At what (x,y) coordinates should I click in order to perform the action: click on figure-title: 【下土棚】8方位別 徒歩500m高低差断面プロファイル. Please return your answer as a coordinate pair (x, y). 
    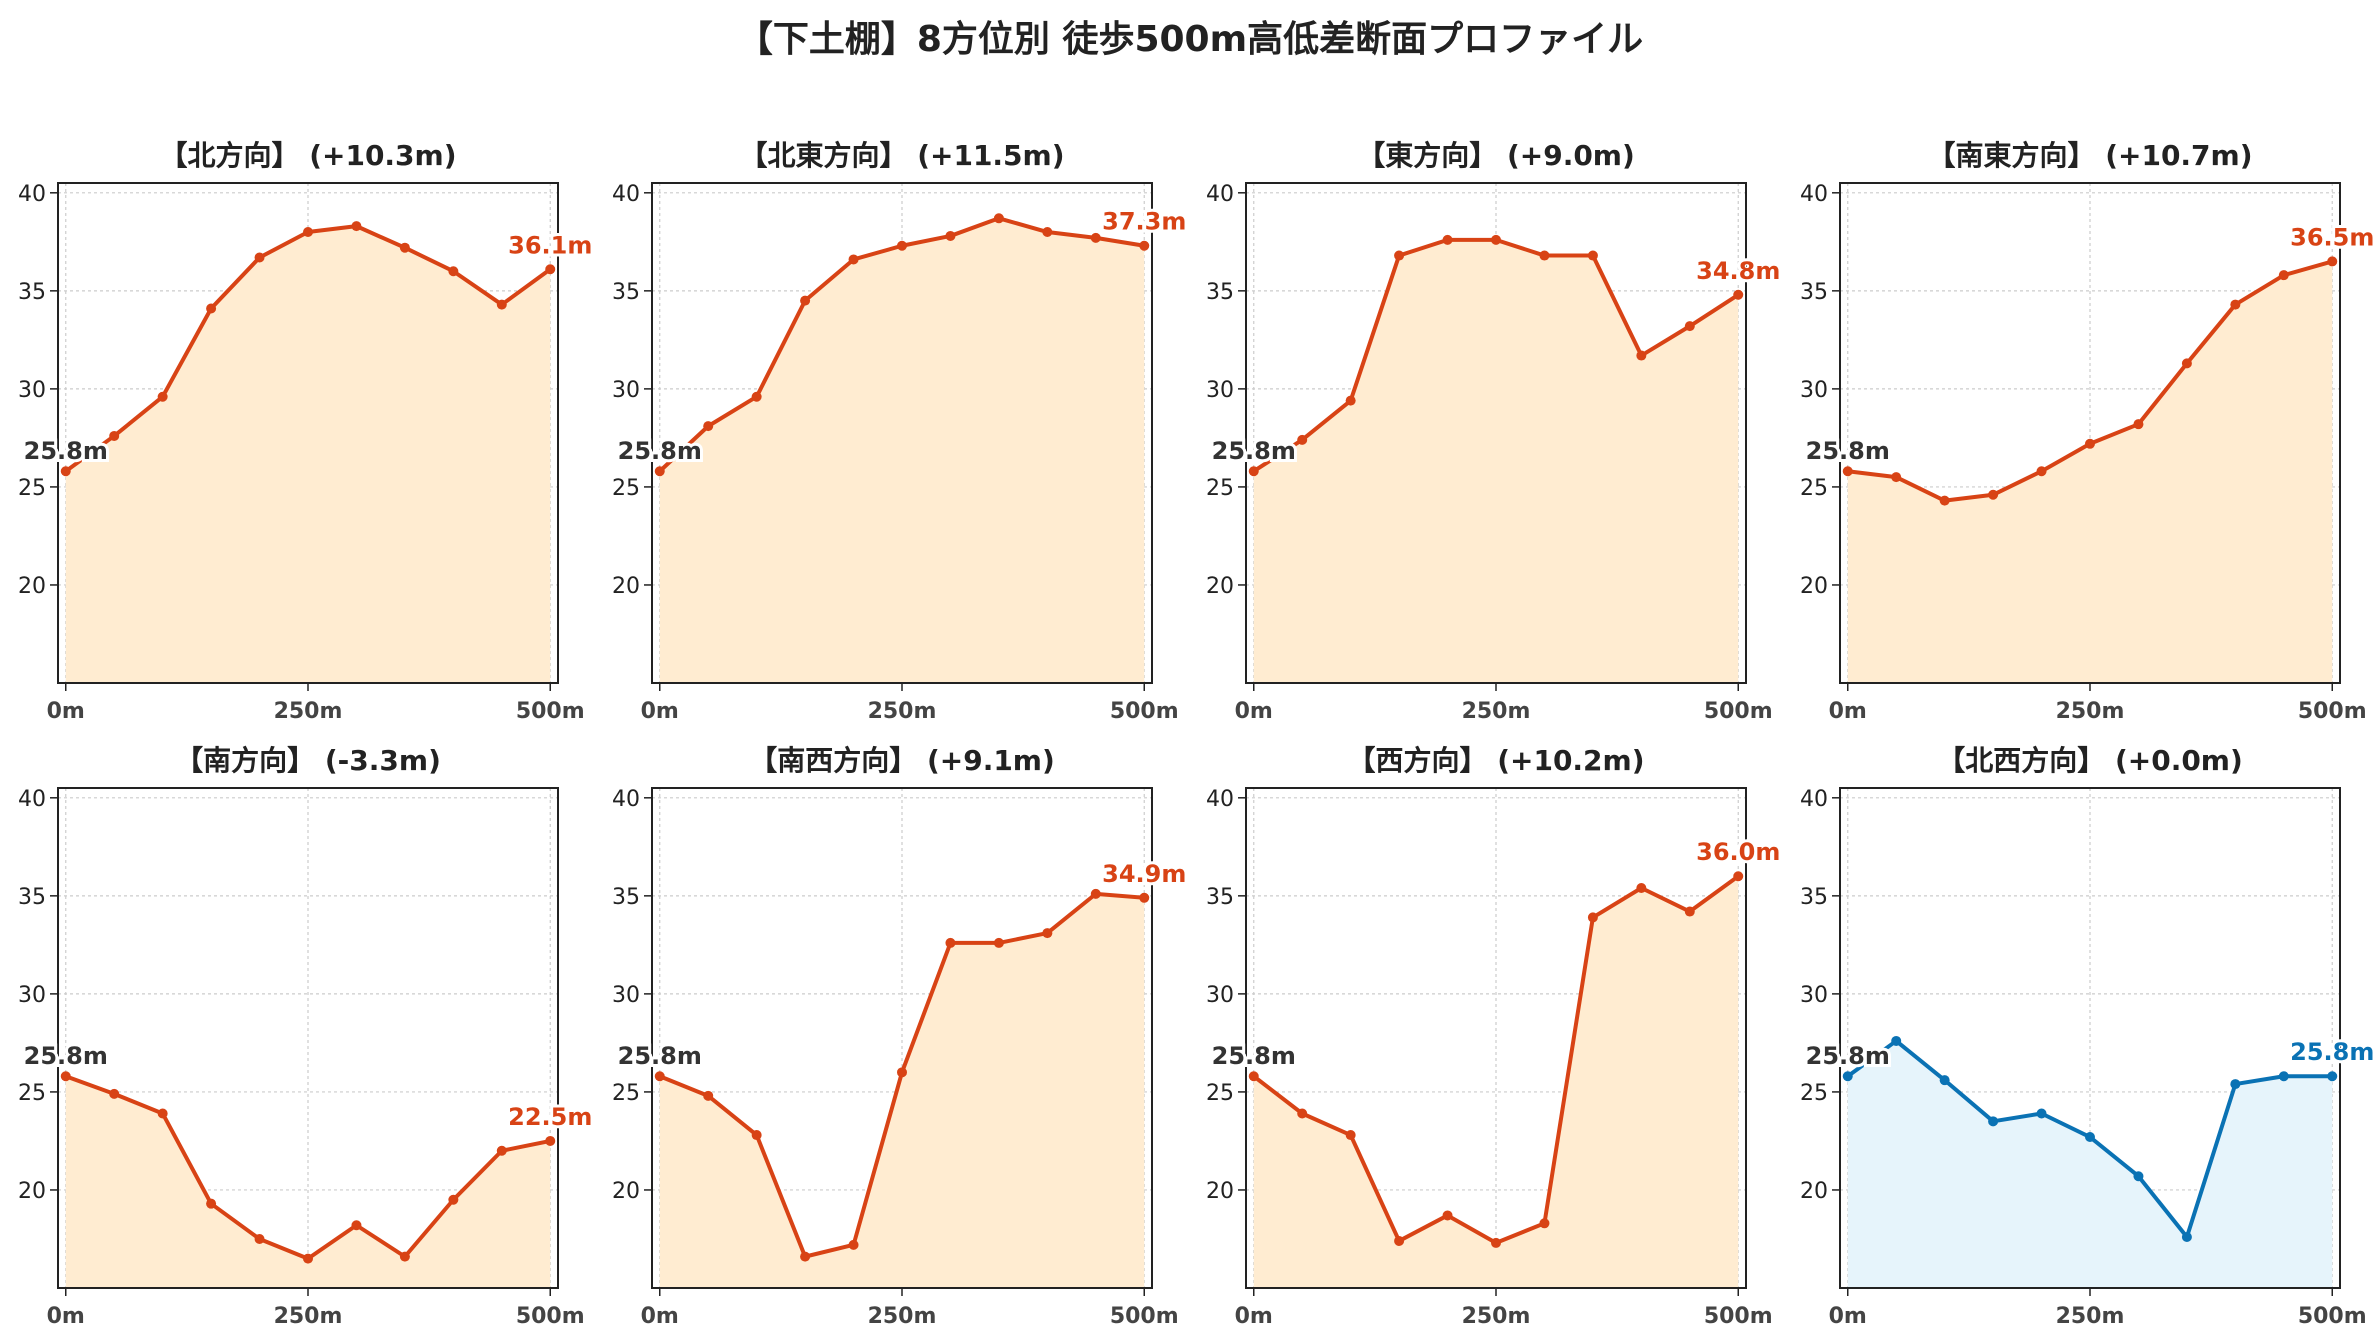
    Looking at the image, I should click on (1190, 39).